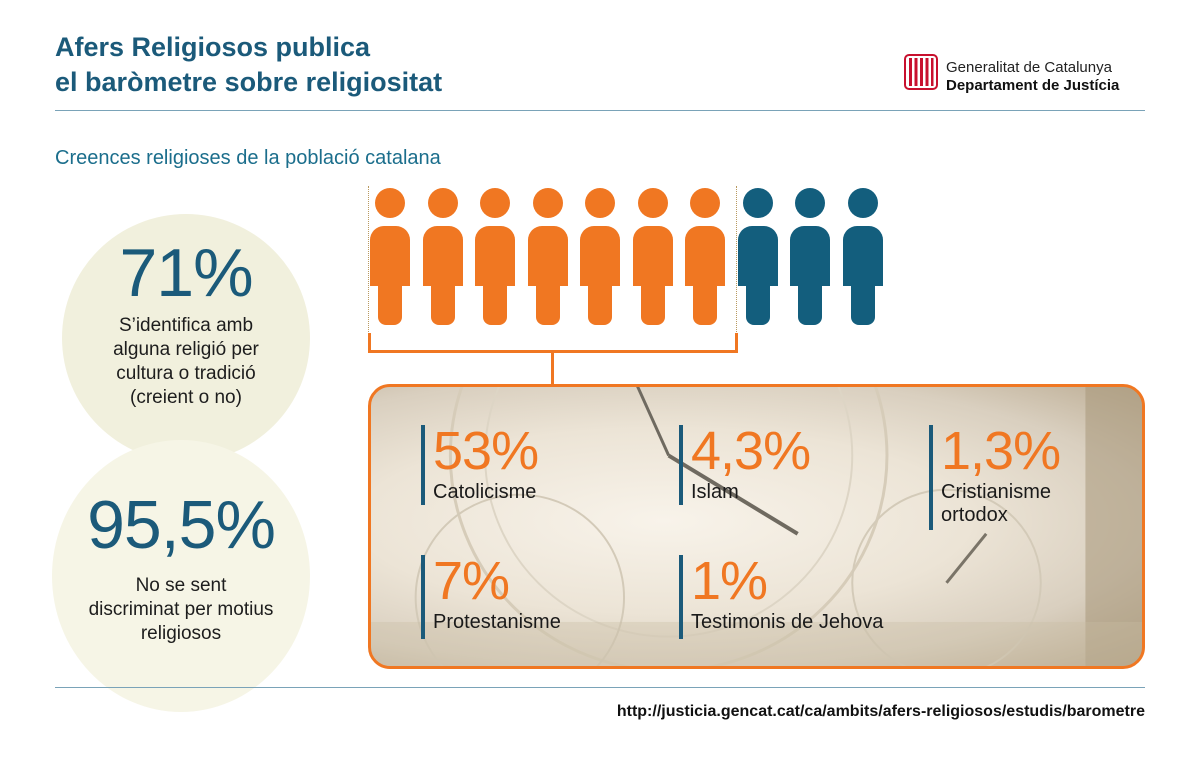 The width and height of the screenshot is (1200, 772). What do you see at coordinates (181, 633) in the screenshot?
I see `circle-desc-line: religiosos` at bounding box center [181, 633].